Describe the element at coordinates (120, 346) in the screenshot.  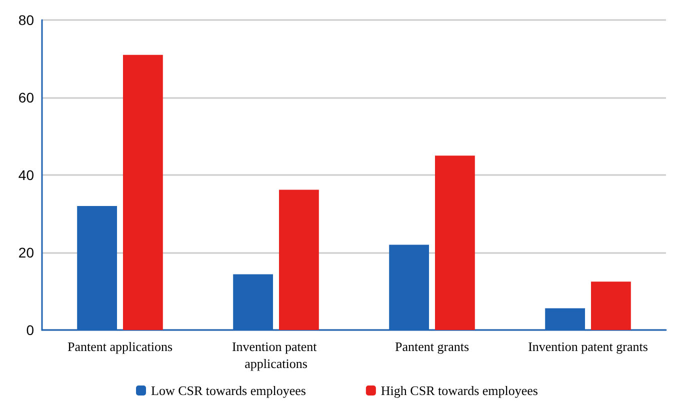
I see `x-tick-label: Pantent applications` at that location.